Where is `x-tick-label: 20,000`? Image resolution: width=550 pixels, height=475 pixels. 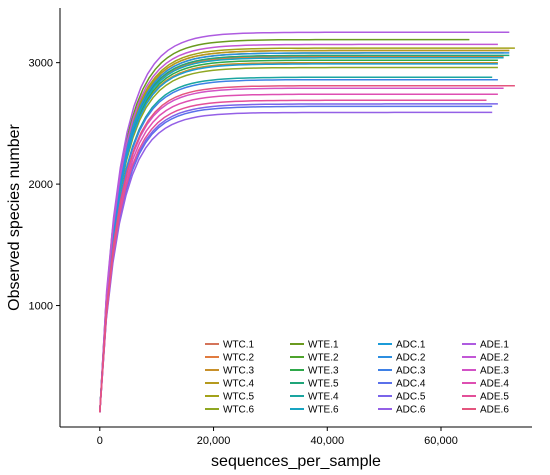 x-tick-label: 20,000 is located at coordinates (214, 441).